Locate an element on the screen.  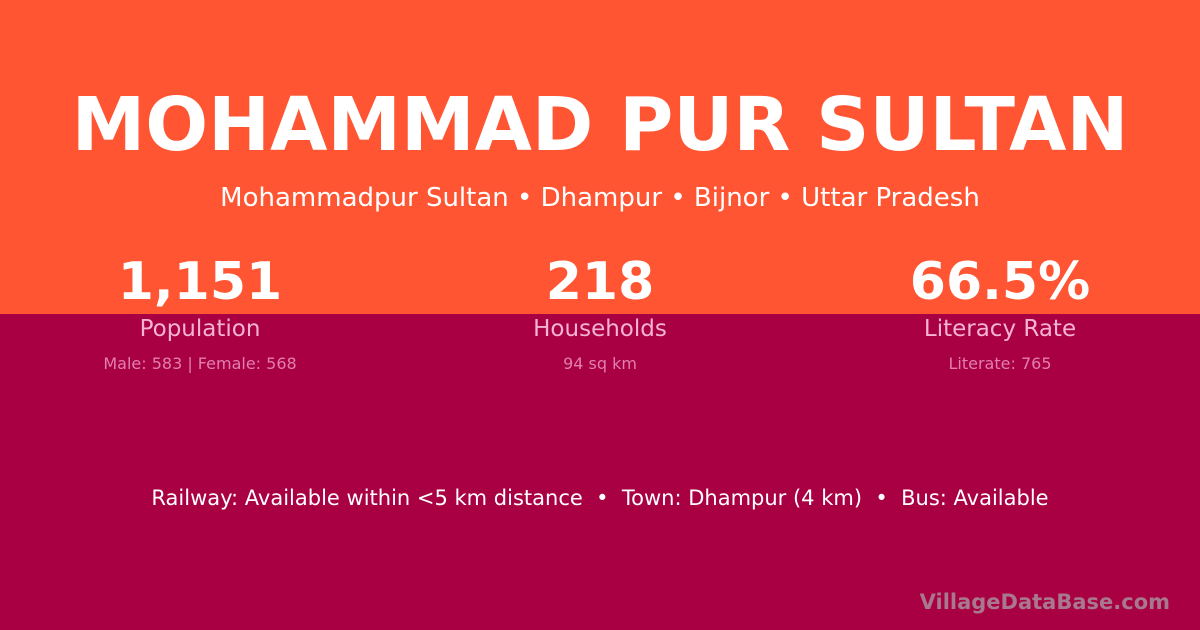
page-title: MOHAMMAD PUR SULTAN is located at coordinates (600, 125).